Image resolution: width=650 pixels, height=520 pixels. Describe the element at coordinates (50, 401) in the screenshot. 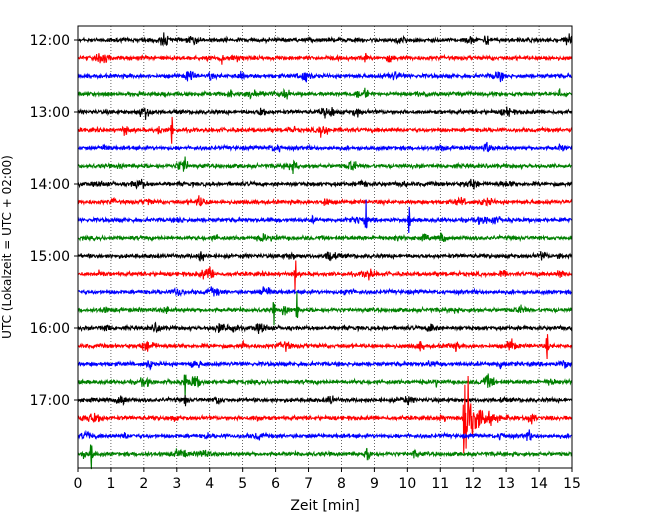

I see `y-tick-label: 17:00` at that location.